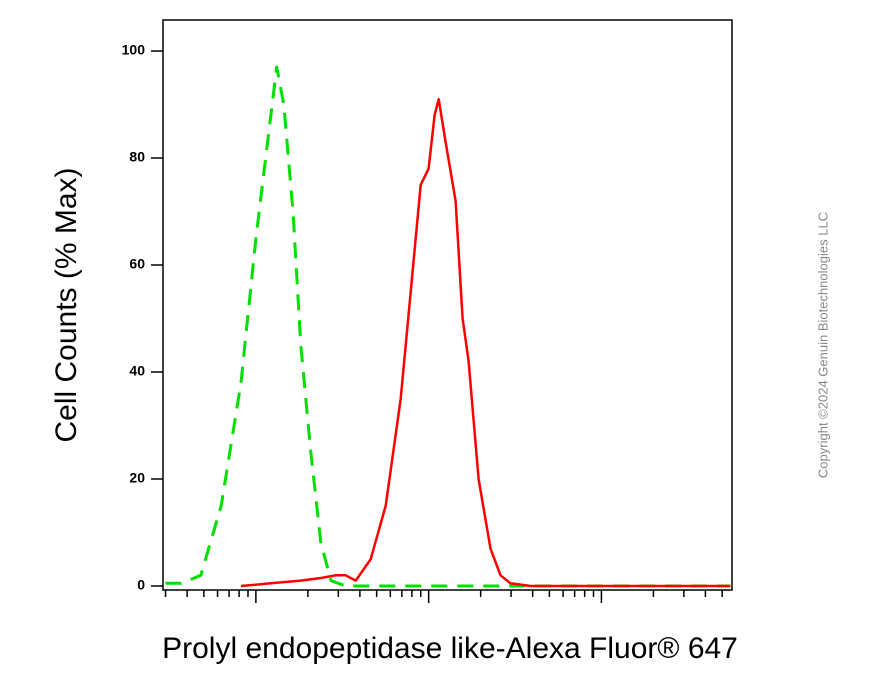 This screenshot has height=690, width=869. I want to click on y-tick-label: 100, so click(134, 50).